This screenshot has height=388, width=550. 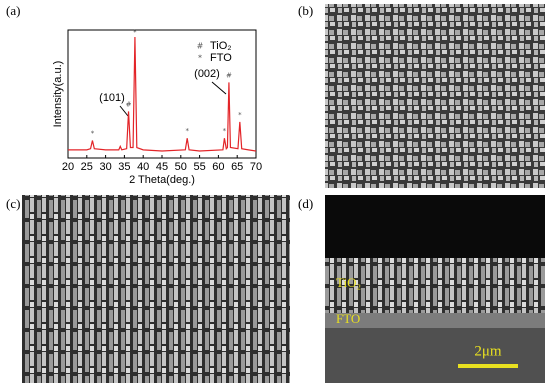 I want to click on x-tick-label: 65, so click(x=237, y=167).